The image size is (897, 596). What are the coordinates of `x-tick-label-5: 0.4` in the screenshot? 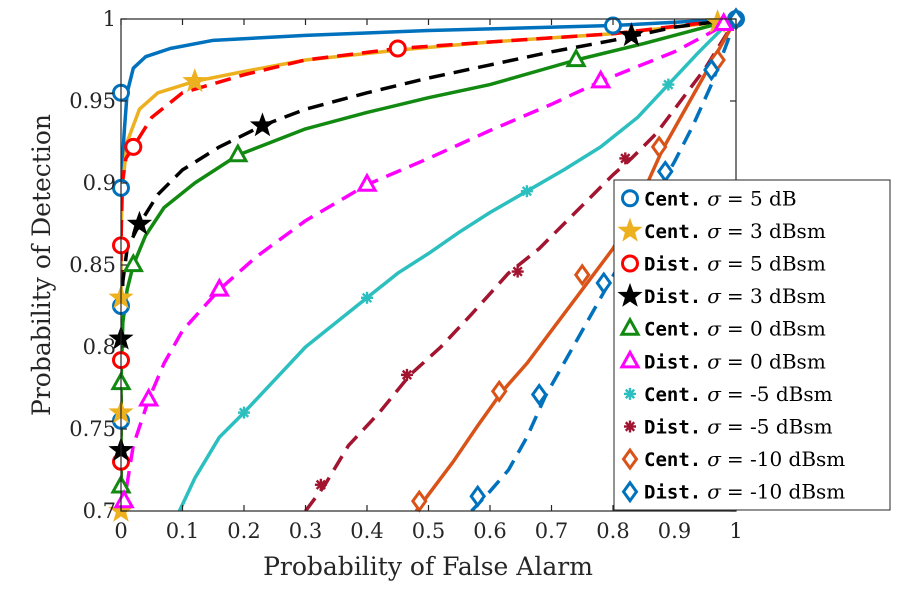 It's located at (366, 531).